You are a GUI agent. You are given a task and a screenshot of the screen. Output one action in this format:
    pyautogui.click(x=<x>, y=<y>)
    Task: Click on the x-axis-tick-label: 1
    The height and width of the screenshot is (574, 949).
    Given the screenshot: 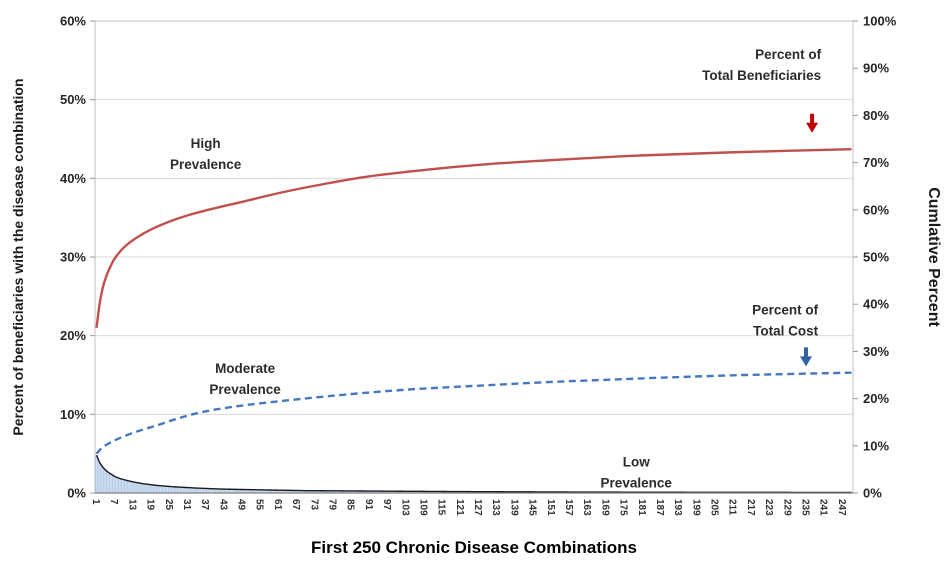 What is the action you would take?
    pyautogui.click(x=95, y=502)
    